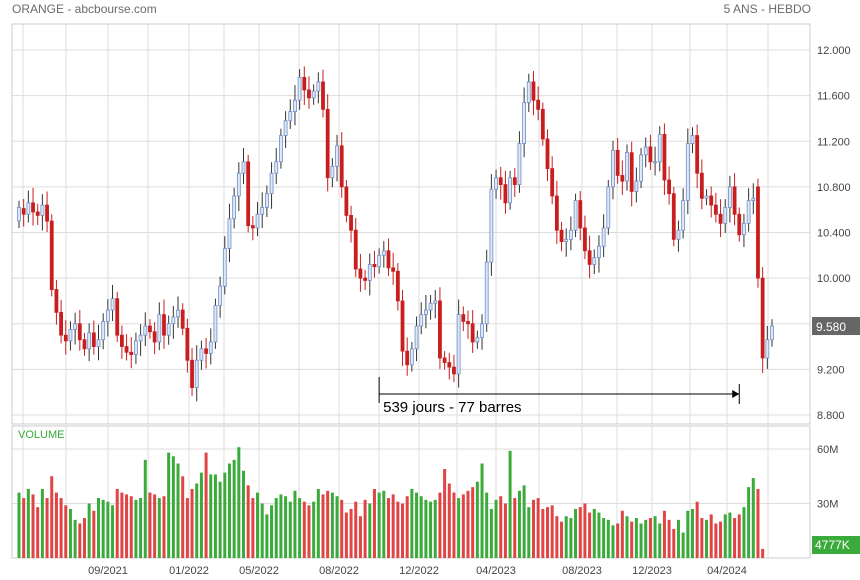 The width and height of the screenshot is (860, 580). Describe the element at coordinates (834, 234) in the screenshot. I see `price-tick-label: 10.400` at that location.